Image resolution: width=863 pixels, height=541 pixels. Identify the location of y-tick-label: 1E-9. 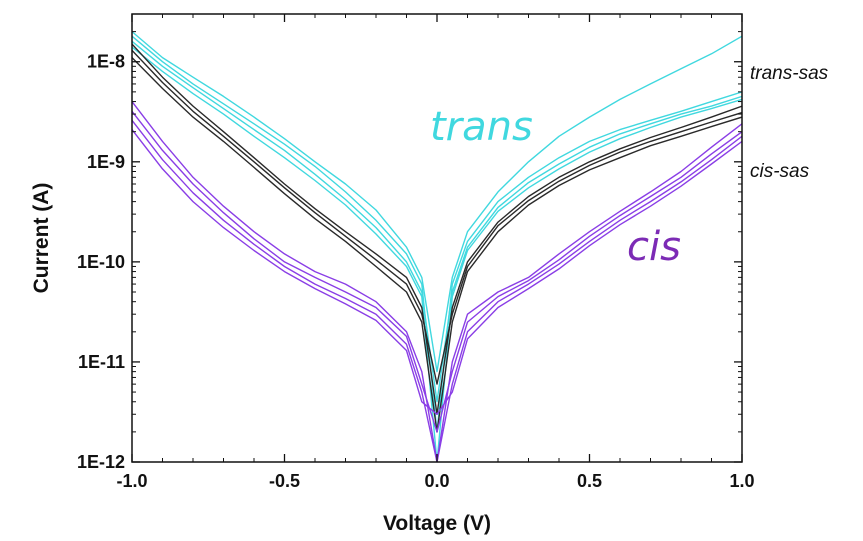
(106, 162).